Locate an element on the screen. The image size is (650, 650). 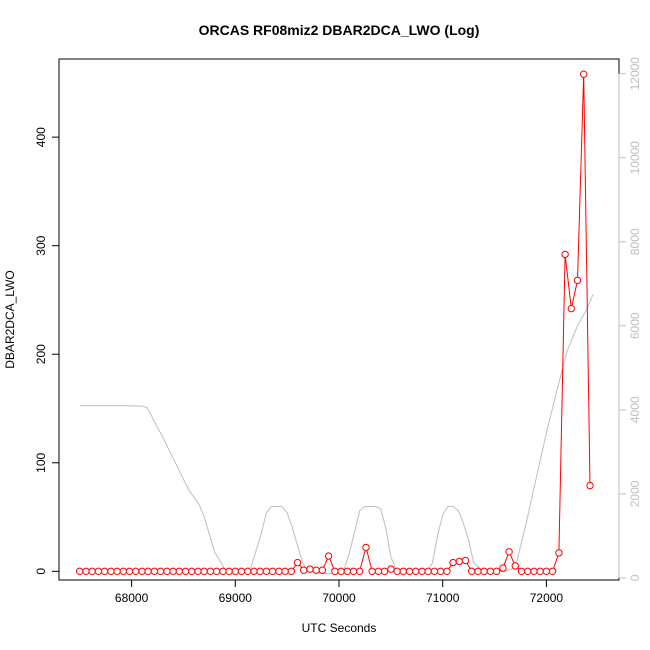
x-tick-label: 70000 is located at coordinates (339, 598).